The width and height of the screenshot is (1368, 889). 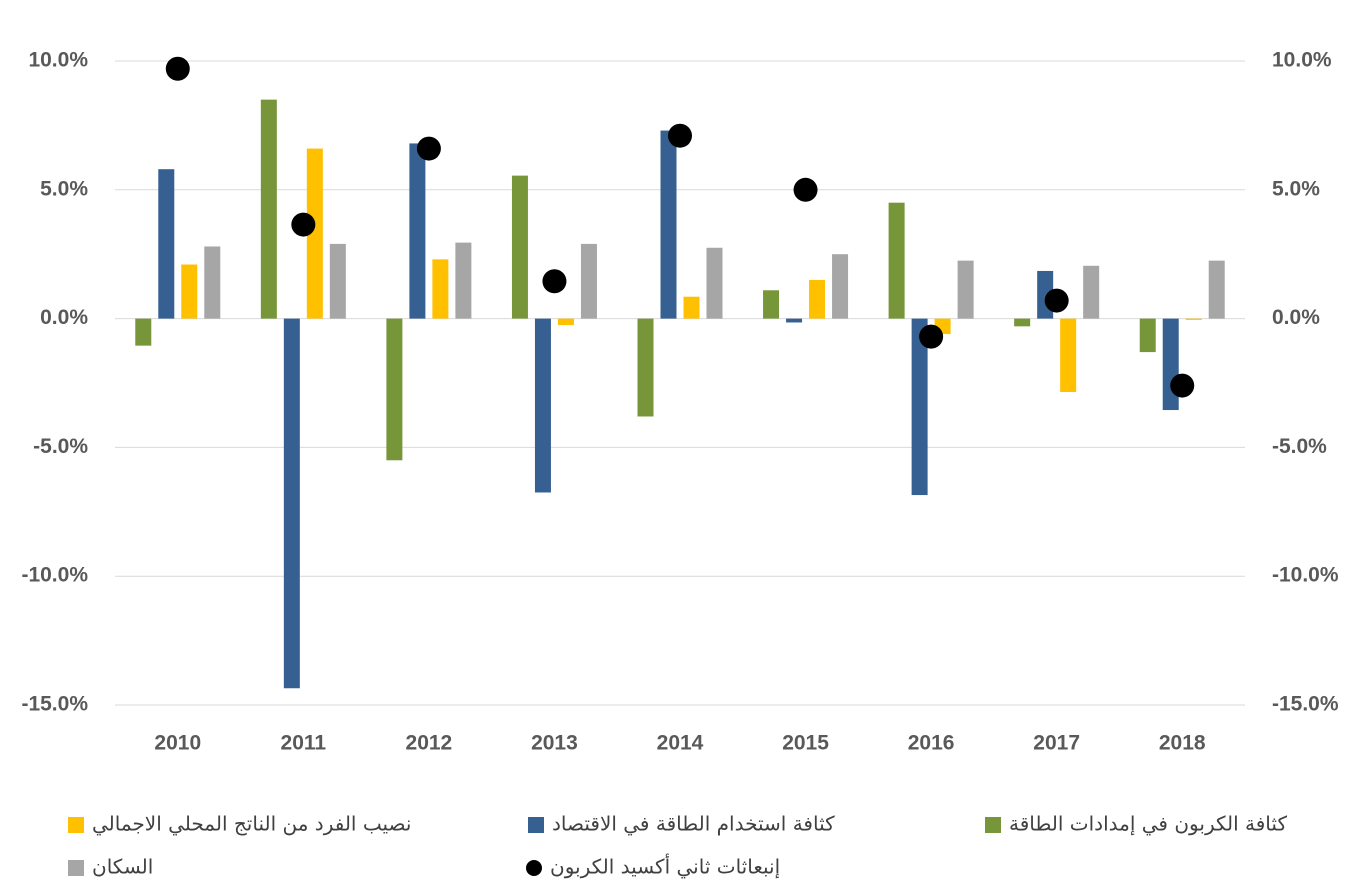 I want to click on x-tick-label: 2013, so click(x=554, y=743).